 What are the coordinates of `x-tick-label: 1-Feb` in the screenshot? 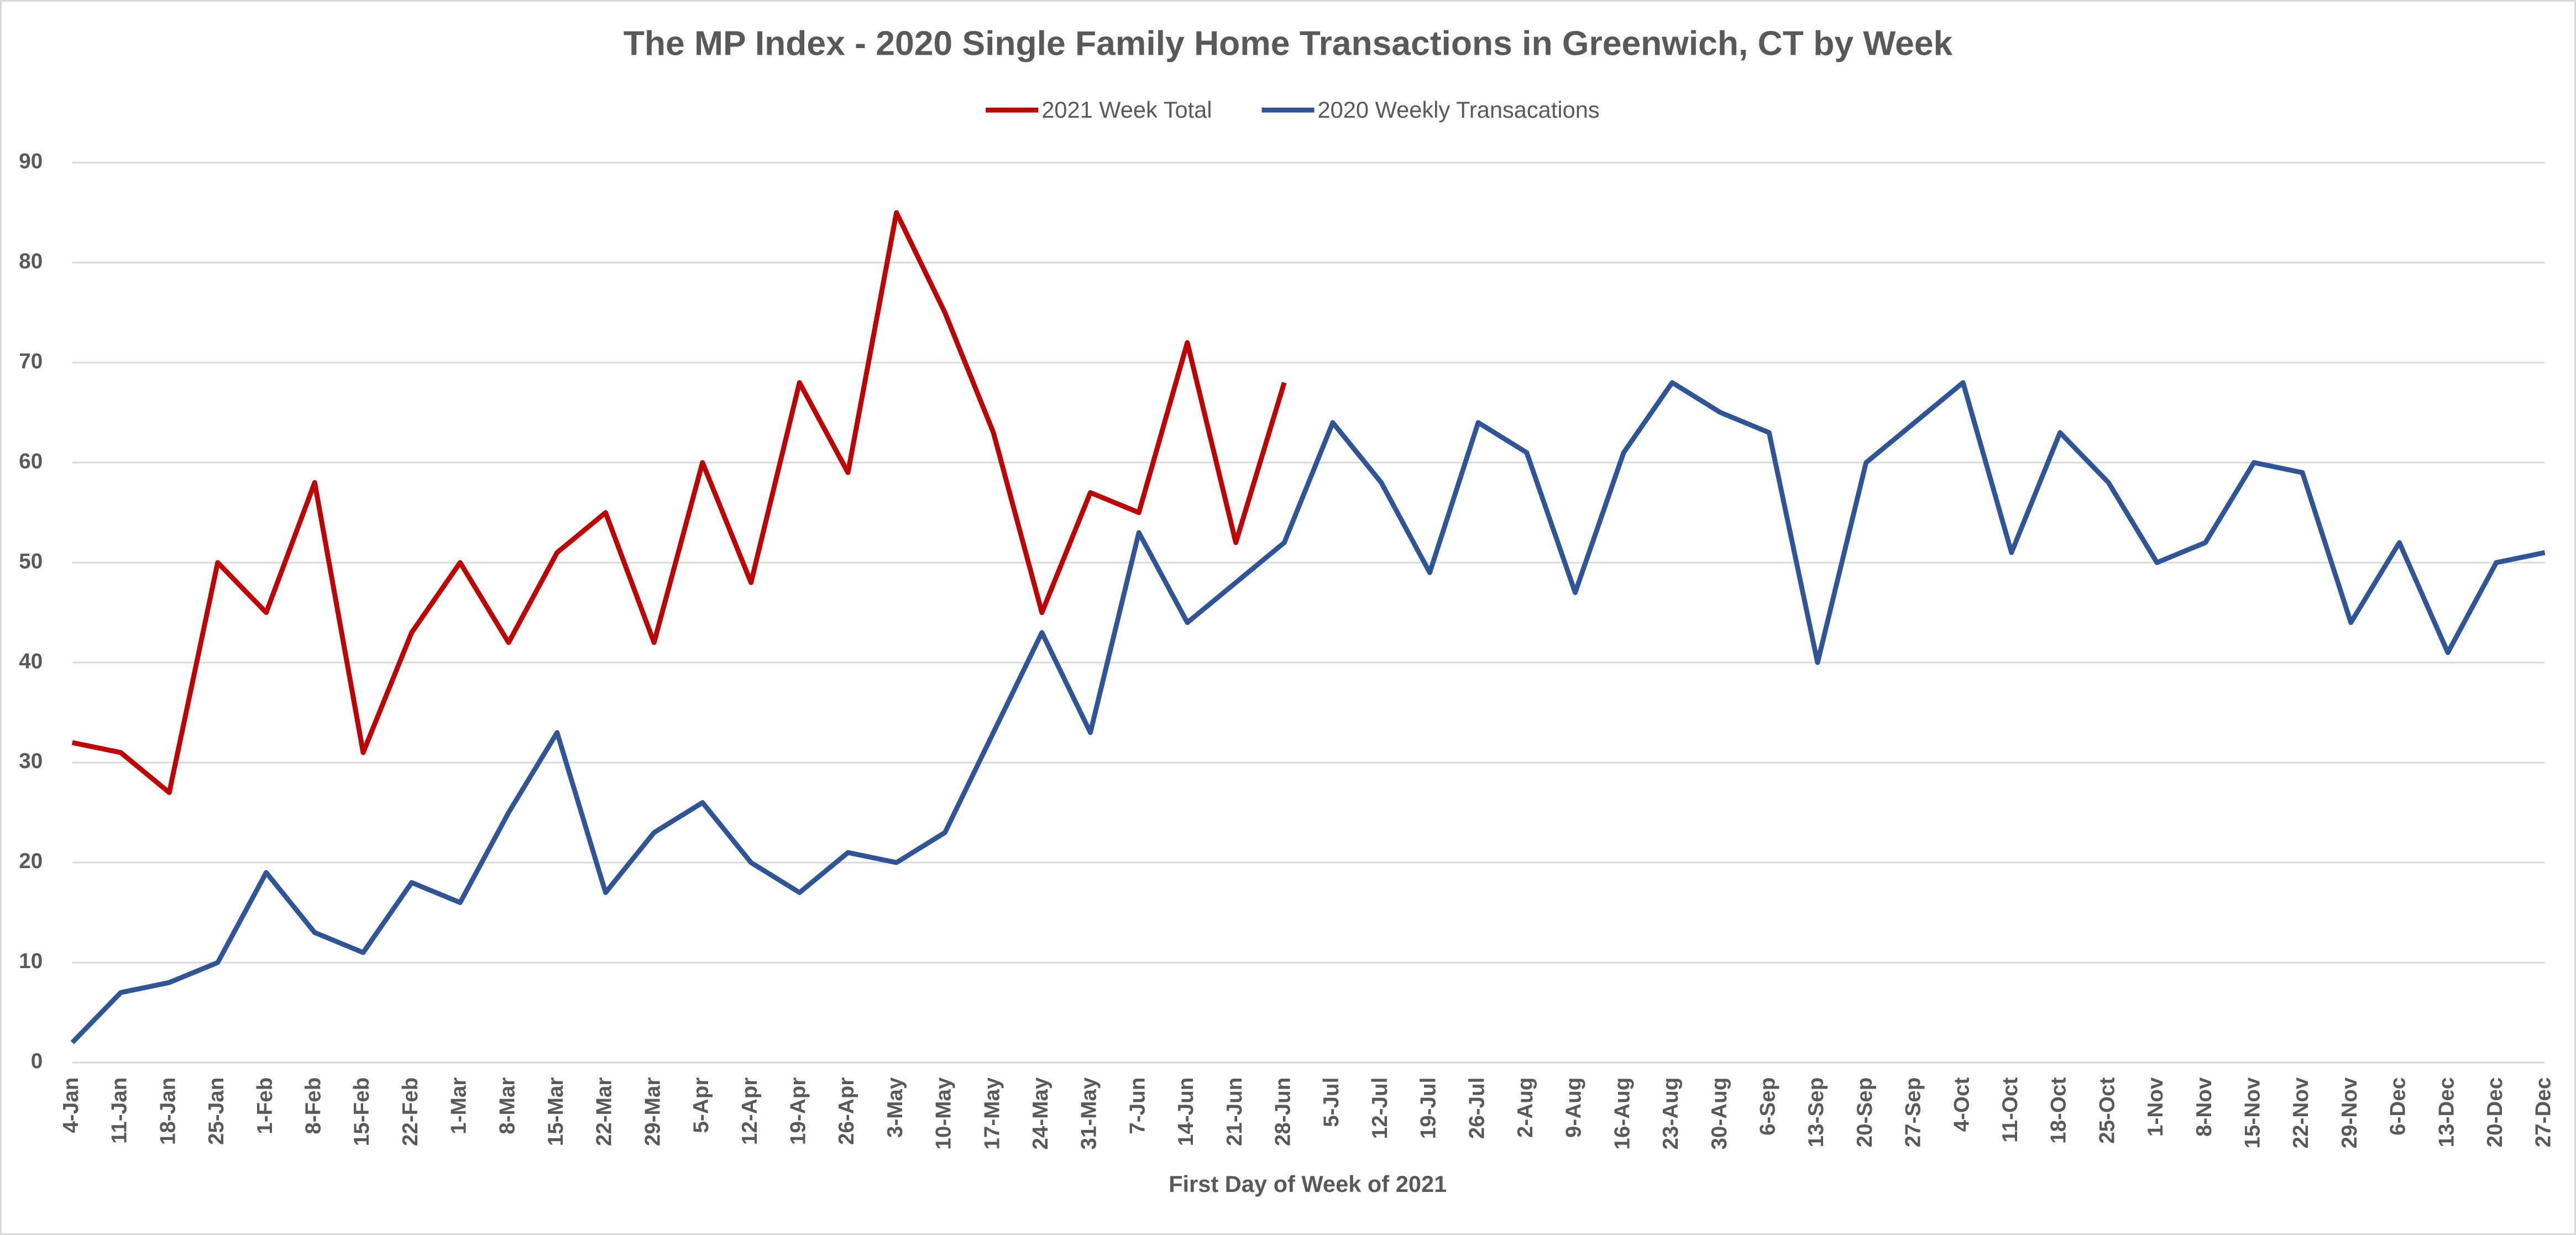 It's located at (265, 1106).